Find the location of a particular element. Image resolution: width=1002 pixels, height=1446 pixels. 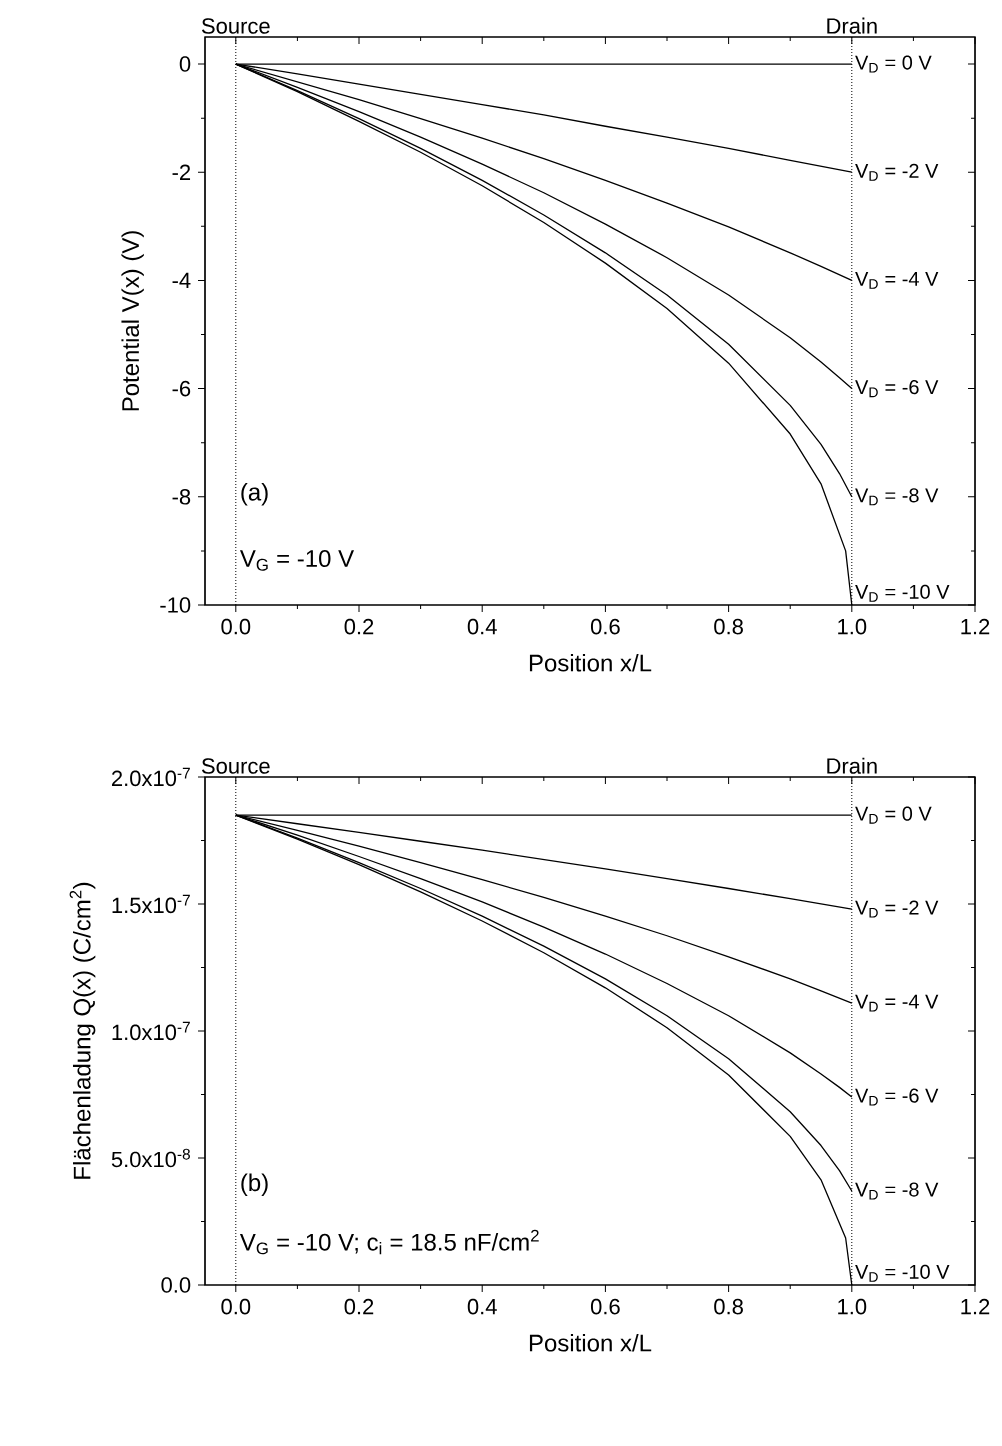

legend-label: V$_{D}$ = -8 V is located at coordinates (897, 497).